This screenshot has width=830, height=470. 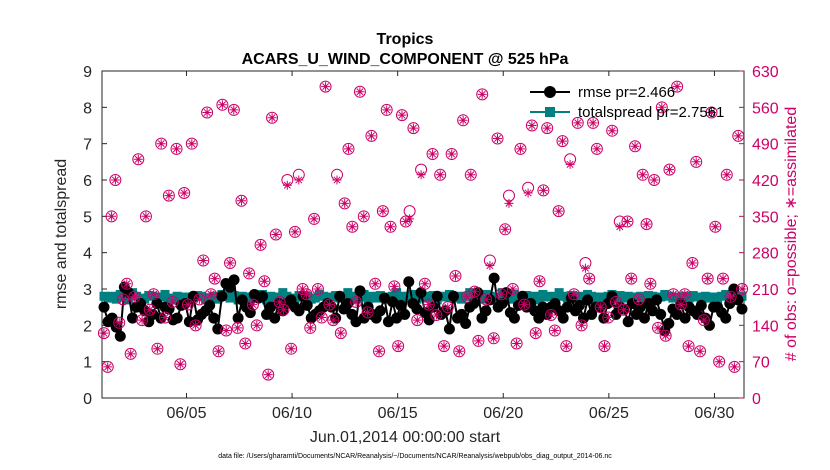 What do you see at coordinates (405, 39) in the screenshot?
I see `chart-title: Tropics` at bounding box center [405, 39].